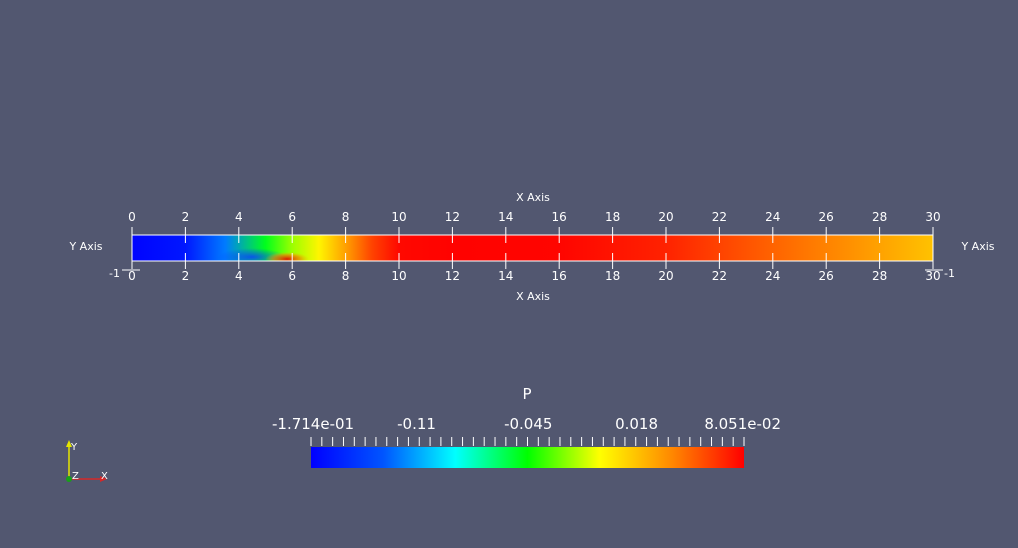 This screenshot has width=1018, height=548. Describe the element at coordinates (949, 273) in the screenshot. I see `y-axis-tick-right: -1` at that location.